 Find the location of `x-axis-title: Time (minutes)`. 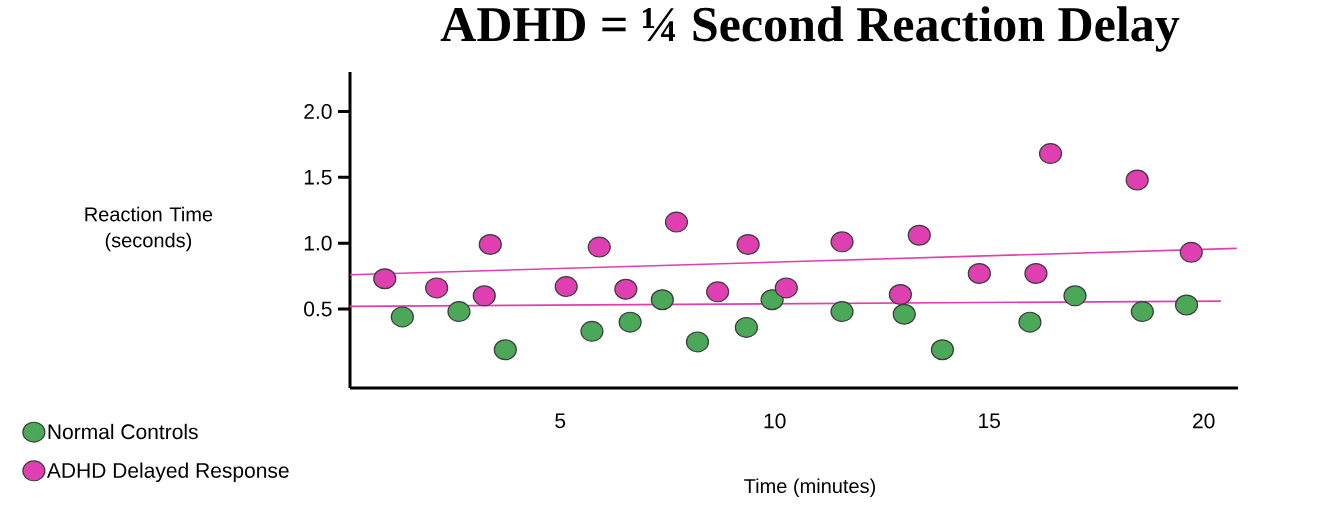

x-axis-title: Time (minutes) is located at coordinates (810, 488).